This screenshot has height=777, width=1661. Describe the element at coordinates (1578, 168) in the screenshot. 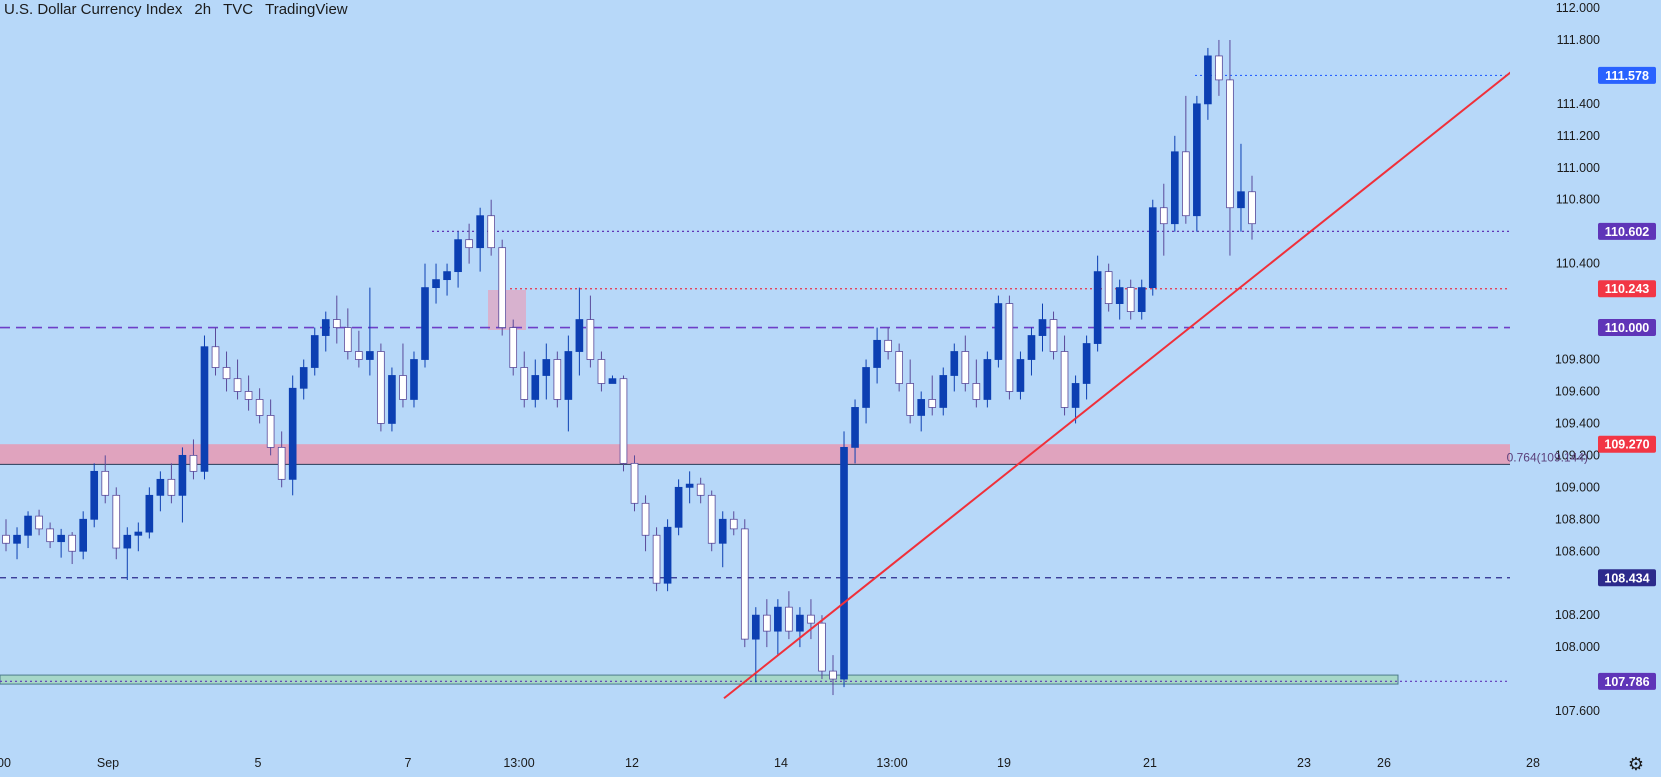

I see `y-tick-label: 111.000` at that location.